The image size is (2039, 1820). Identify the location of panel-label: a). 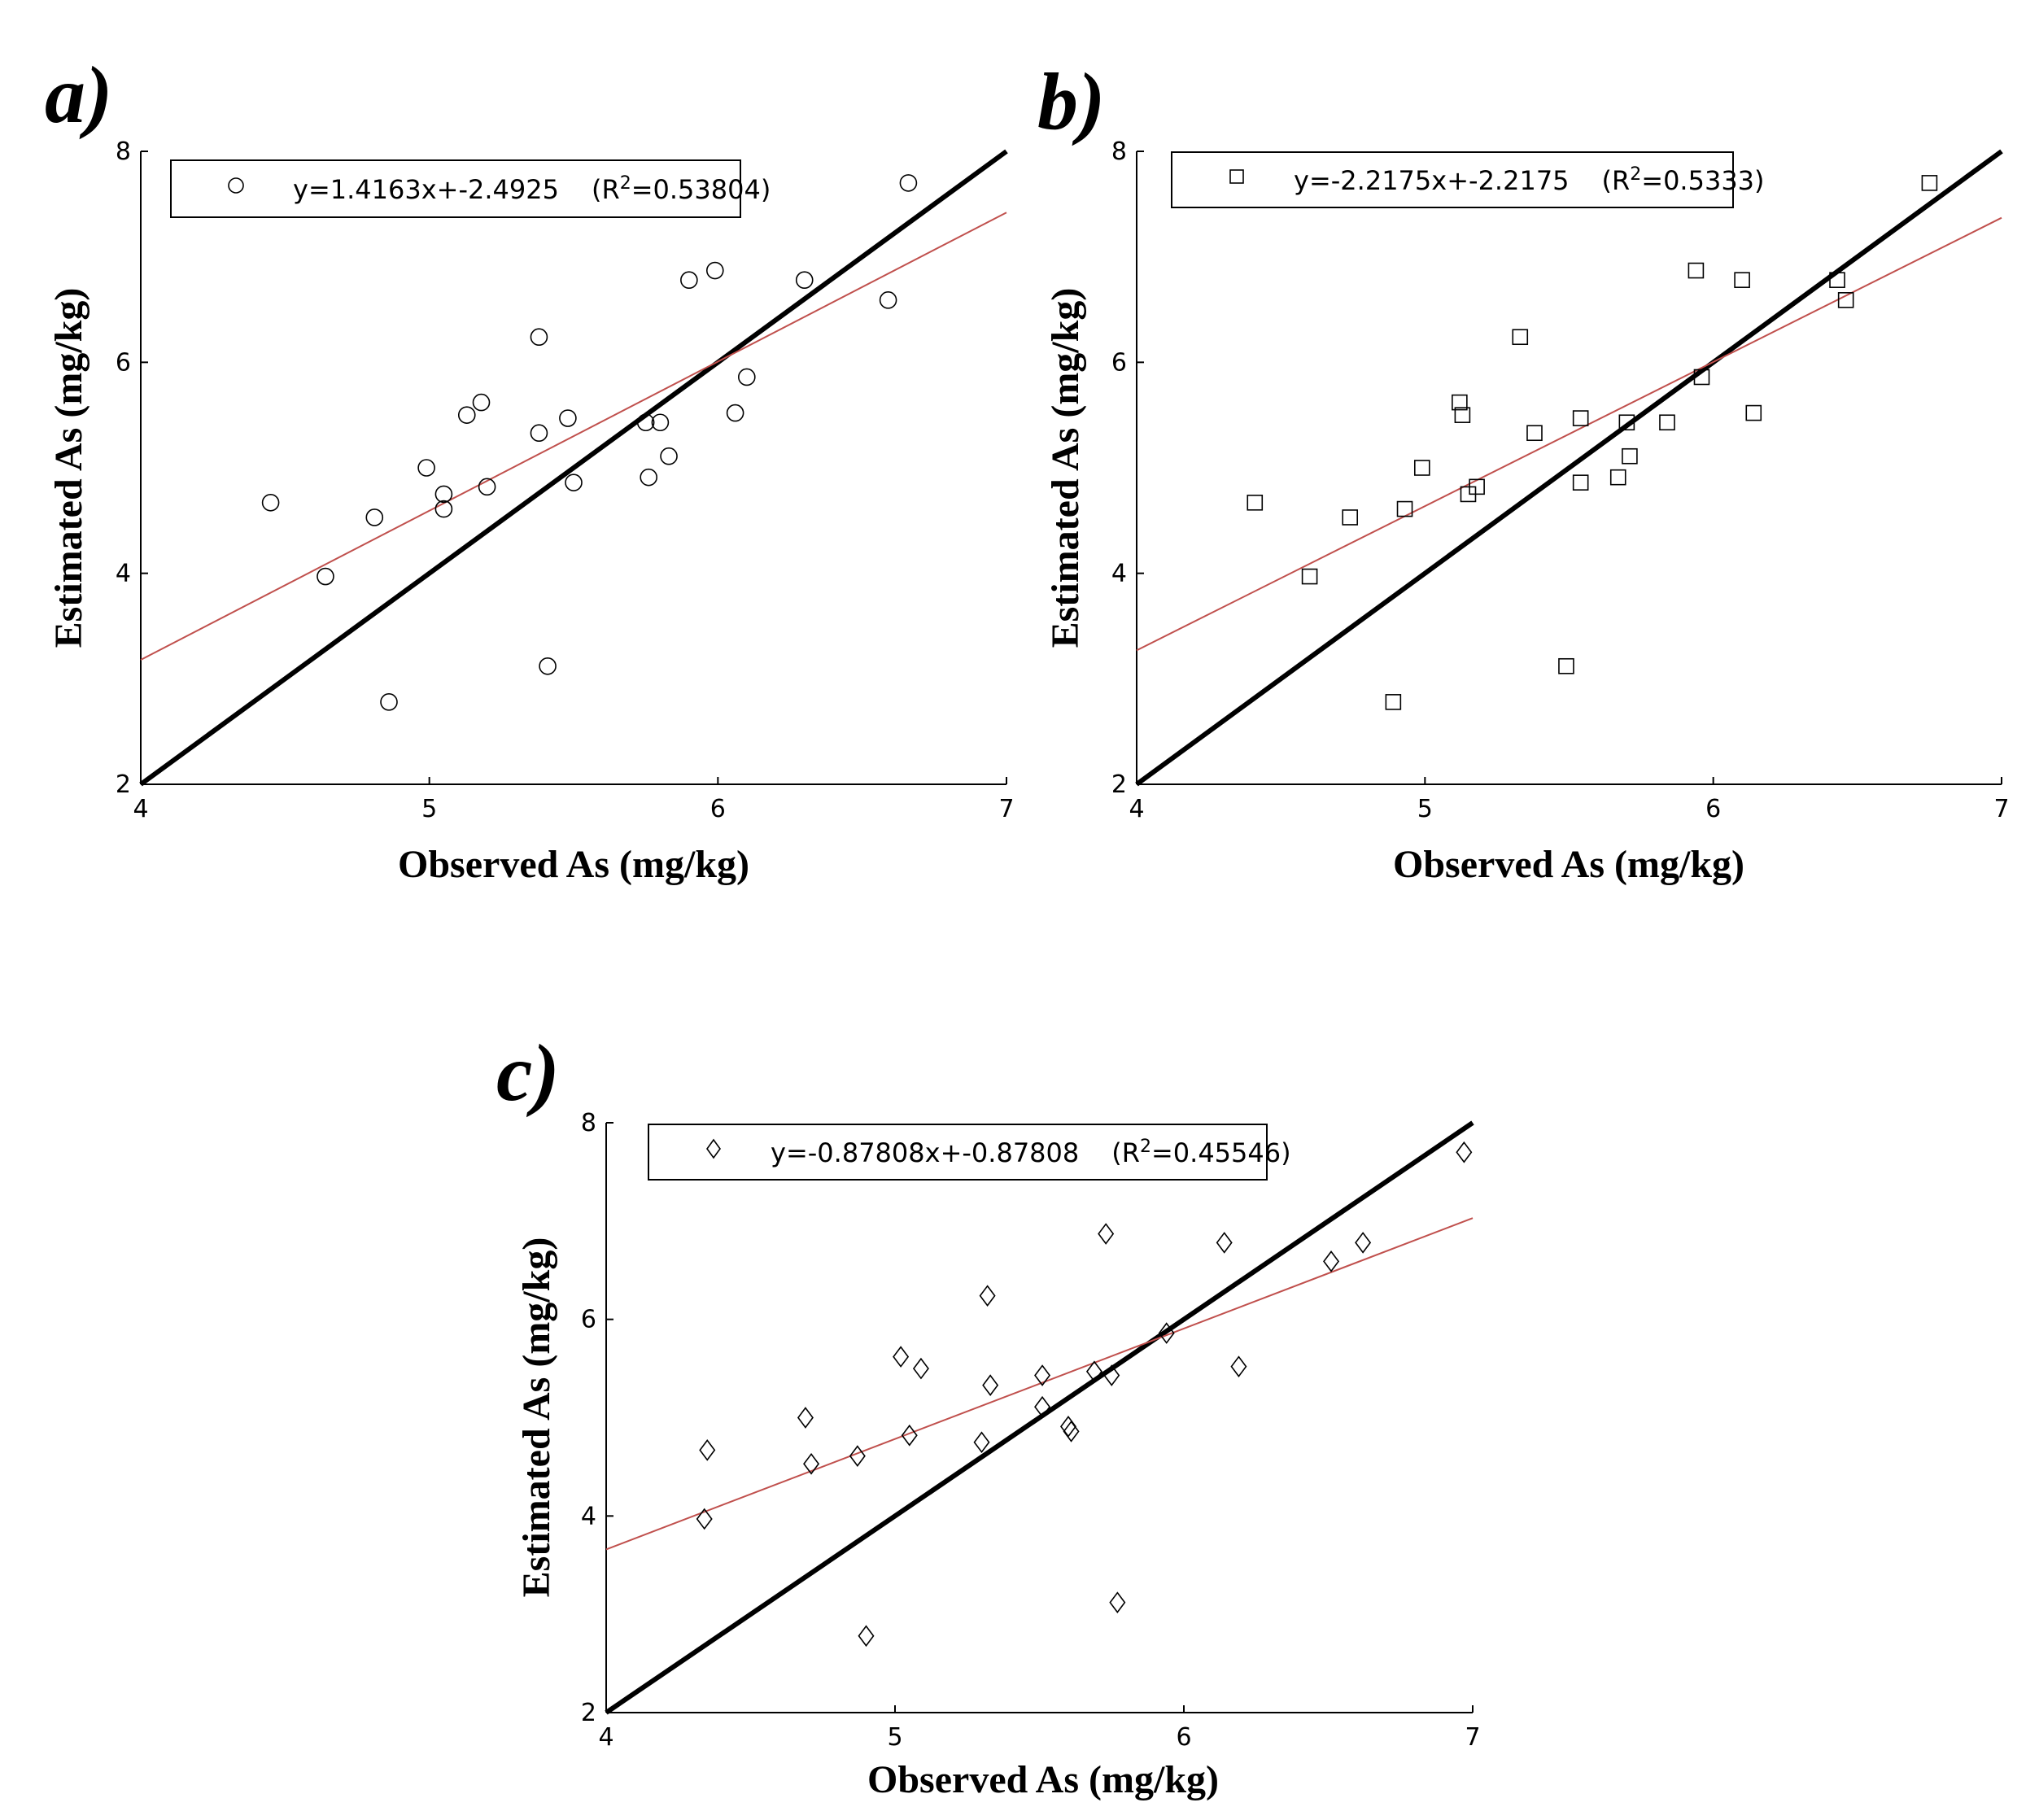
(78, 95).